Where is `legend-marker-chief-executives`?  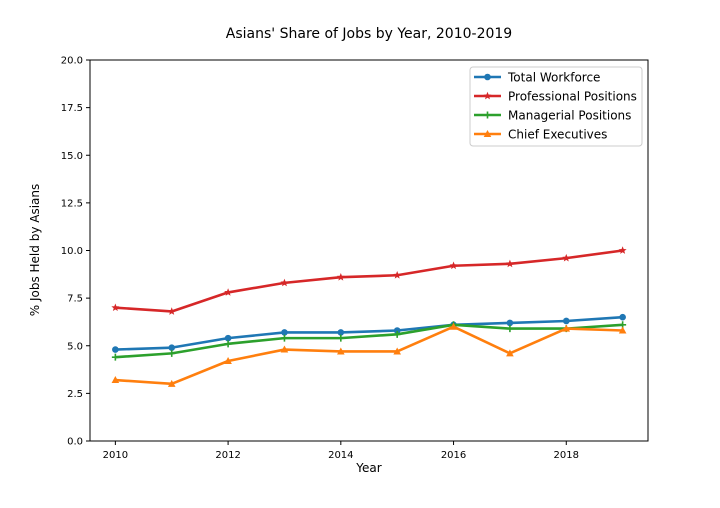
legend-marker-chief-executives is located at coordinates (487, 133).